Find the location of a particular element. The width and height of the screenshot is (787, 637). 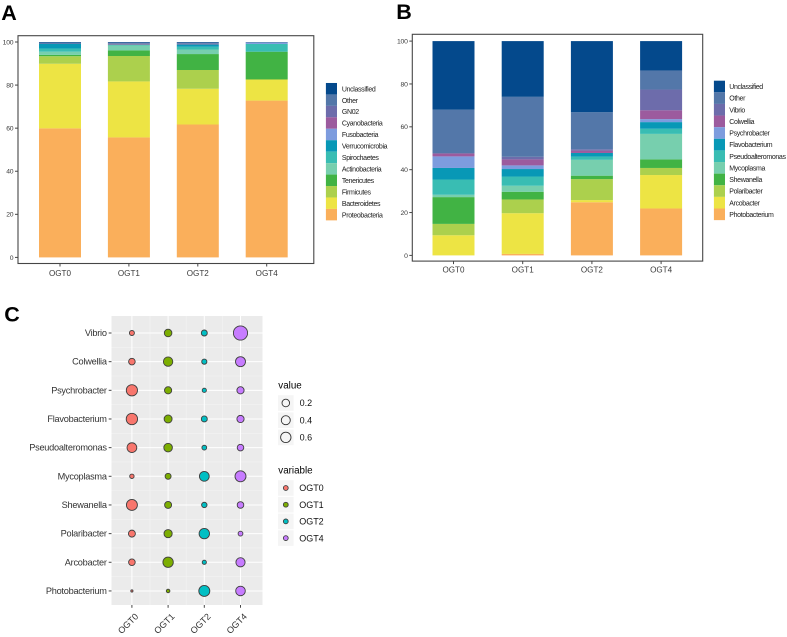

svg-text: 0.4 is located at coordinates (306, 420).